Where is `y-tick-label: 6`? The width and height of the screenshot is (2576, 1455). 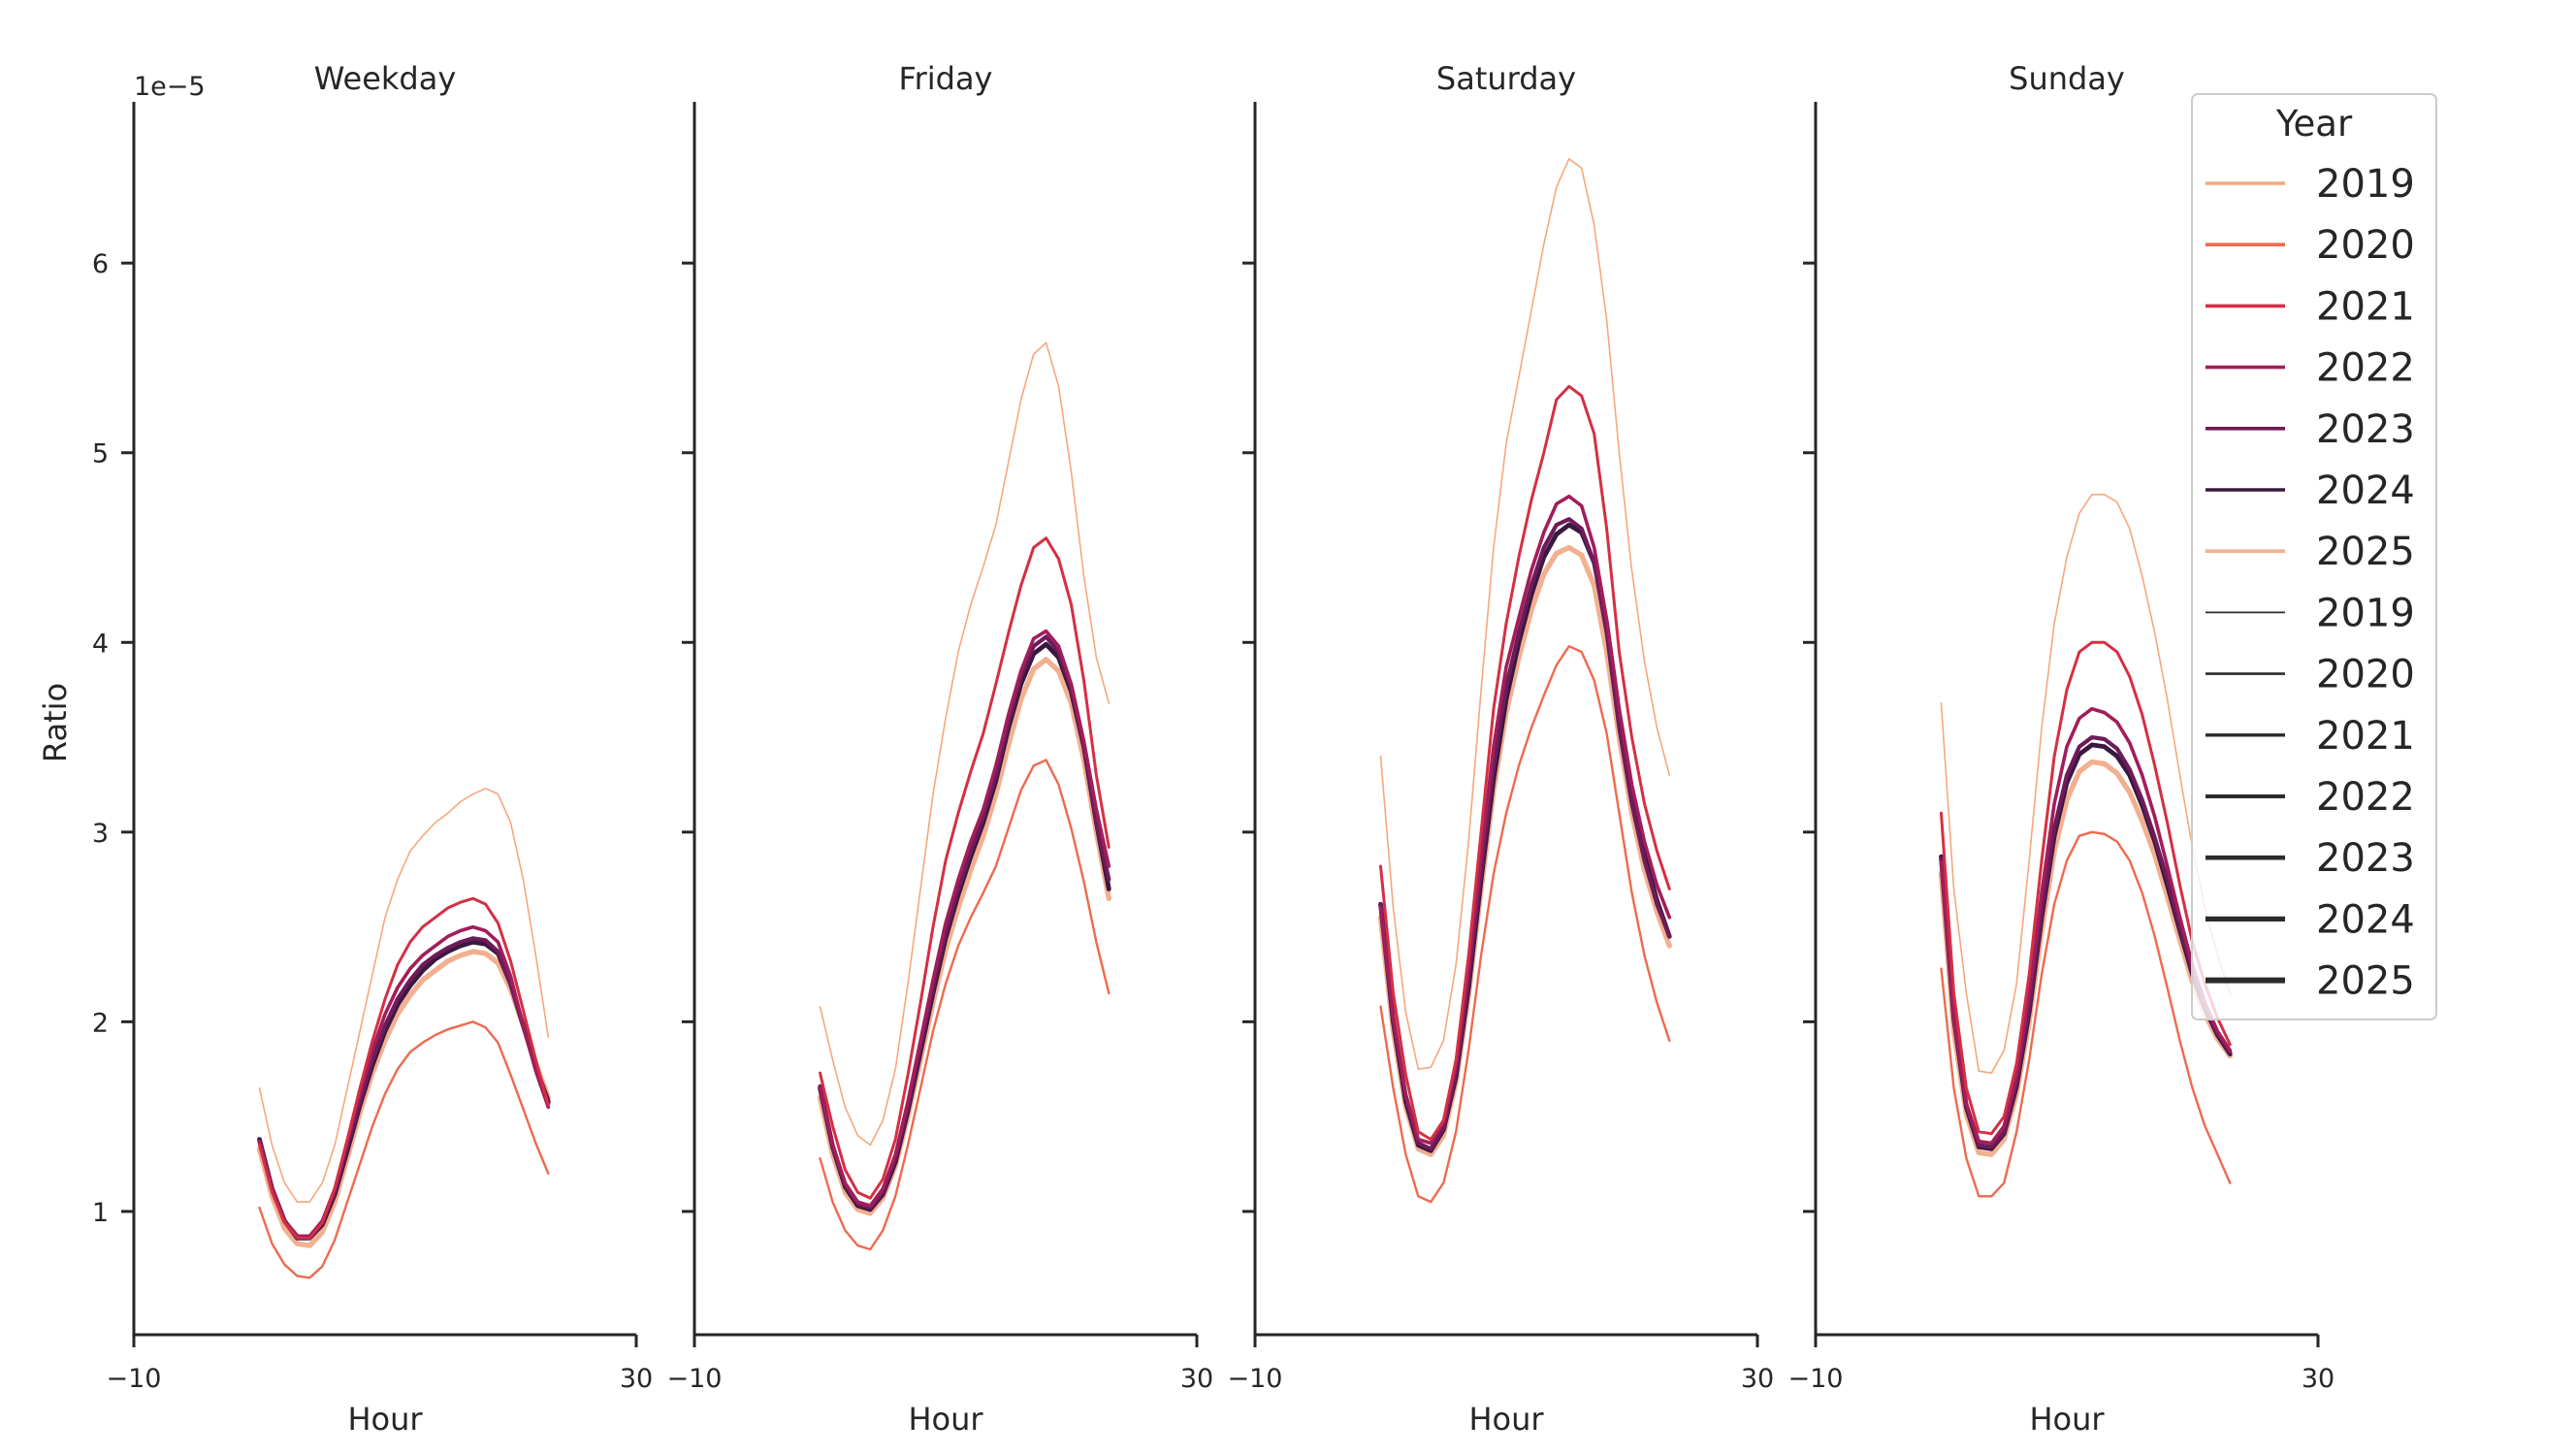 y-tick-label: 6 is located at coordinates (100, 264).